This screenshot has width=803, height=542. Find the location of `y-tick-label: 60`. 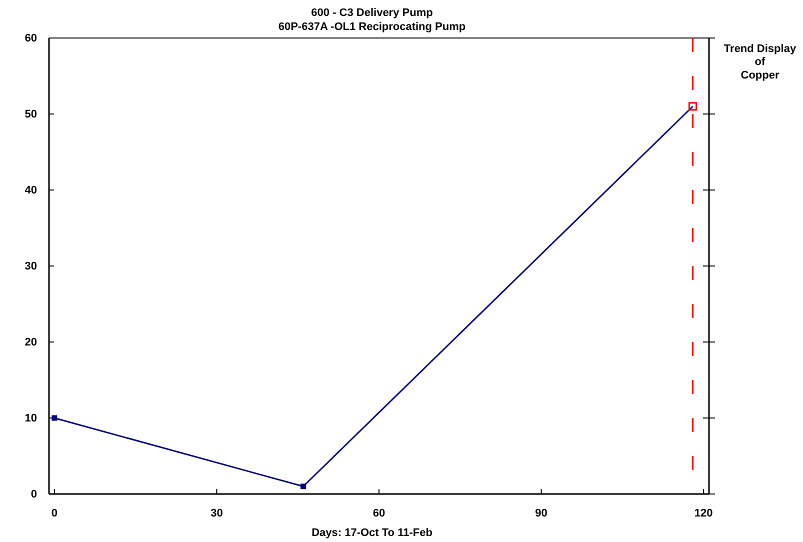

y-tick-label: 60 is located at coordinates (30, 38).